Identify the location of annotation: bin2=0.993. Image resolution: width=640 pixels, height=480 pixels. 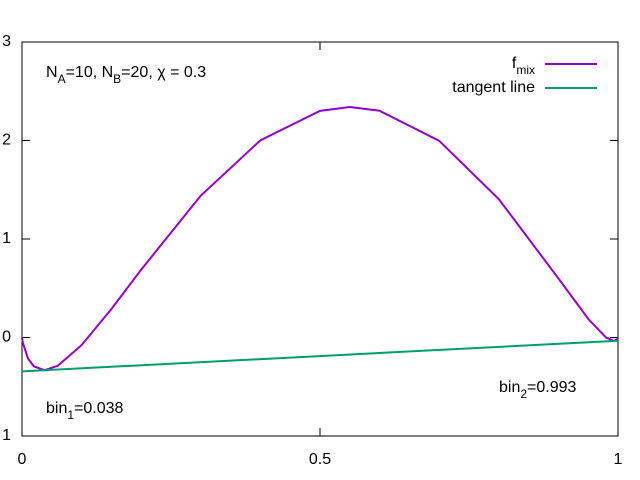
(538, 390).